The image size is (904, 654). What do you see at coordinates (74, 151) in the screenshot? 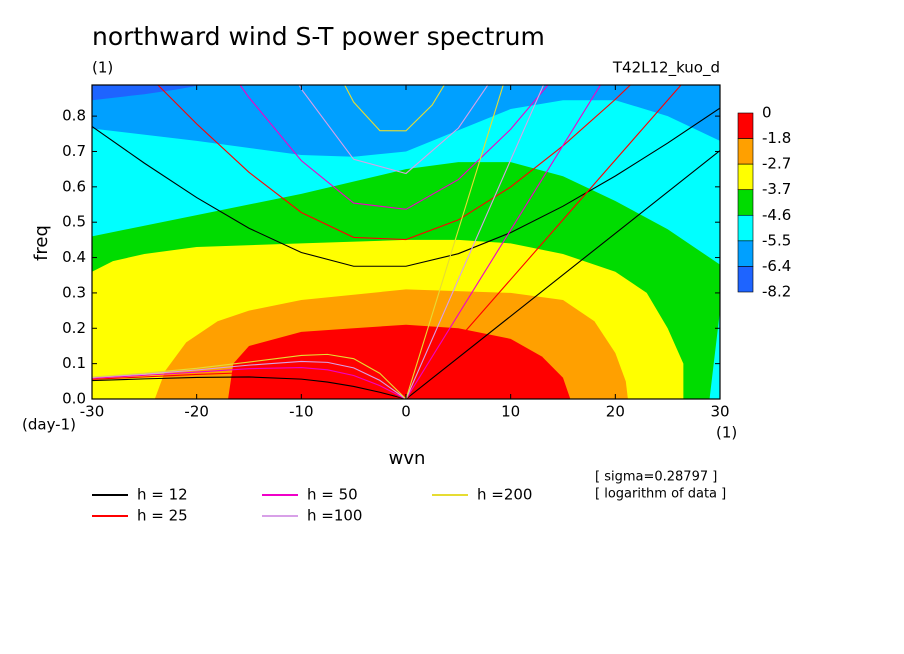
I see `y-tick-label: 0.7` at bounding box center [74, 151].